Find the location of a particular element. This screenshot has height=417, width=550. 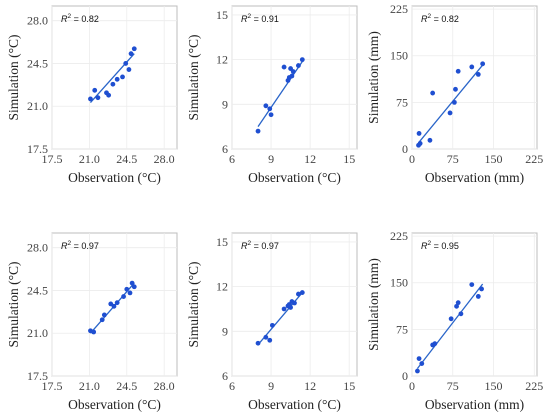

y-axis-label: Simulation (mm) is located at coordinates (373, 77).